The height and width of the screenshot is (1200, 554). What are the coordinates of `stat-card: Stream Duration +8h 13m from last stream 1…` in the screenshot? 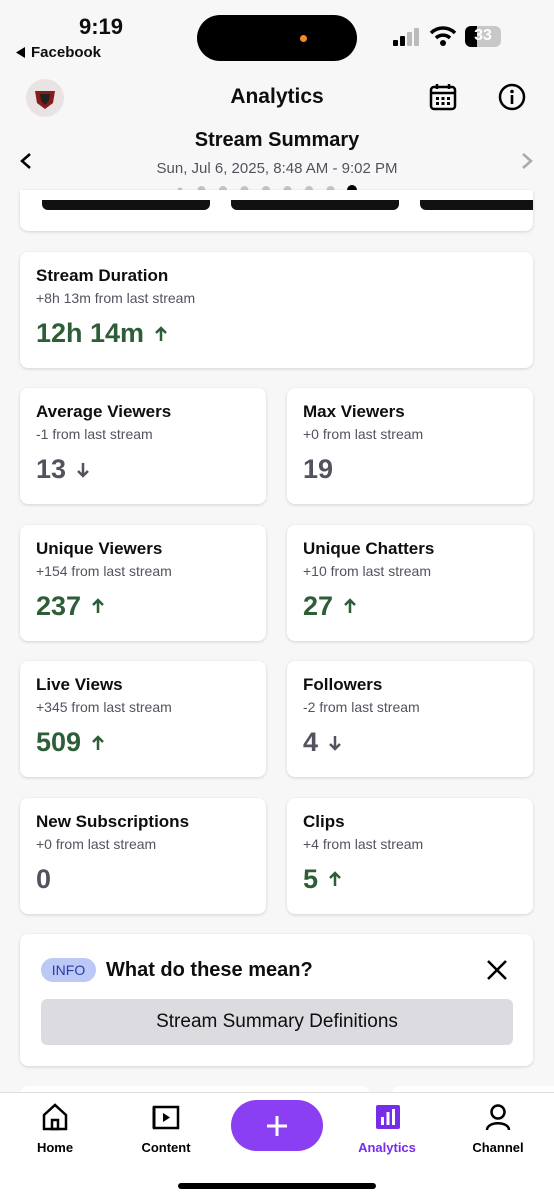 It's located at (276, 310).